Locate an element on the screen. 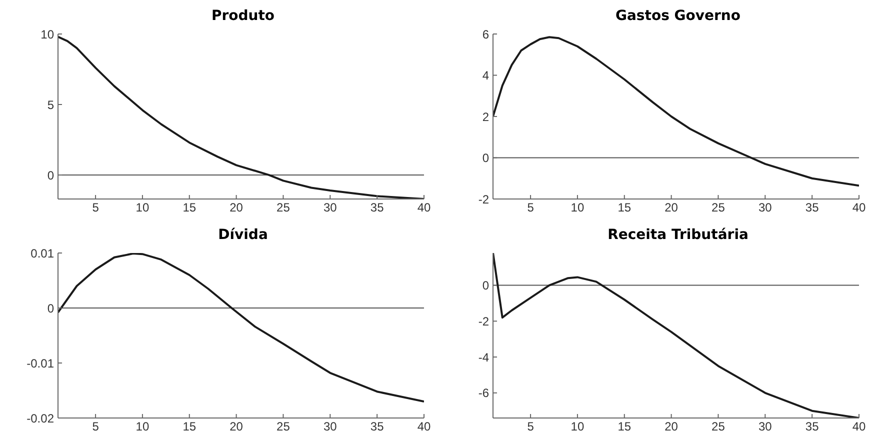  y-tick-label: -0.01 is located at coordinates (40, 363).